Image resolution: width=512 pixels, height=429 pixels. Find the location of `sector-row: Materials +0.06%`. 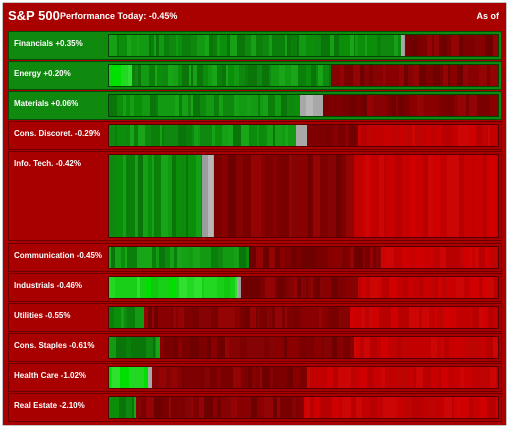

sector-row: Materials +0.06% is located at coordinates (255, 105).